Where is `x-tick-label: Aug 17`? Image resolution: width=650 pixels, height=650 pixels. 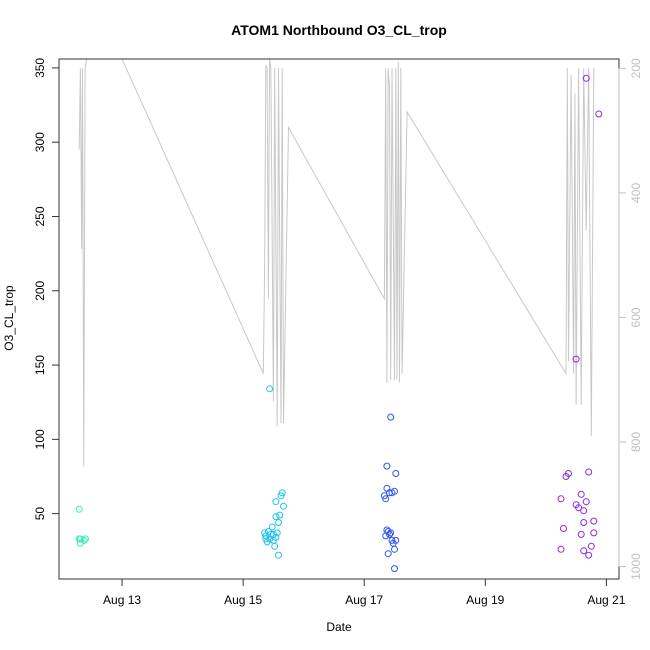
x-tick-label: Aug 17 is located at coordinates (364, 600).